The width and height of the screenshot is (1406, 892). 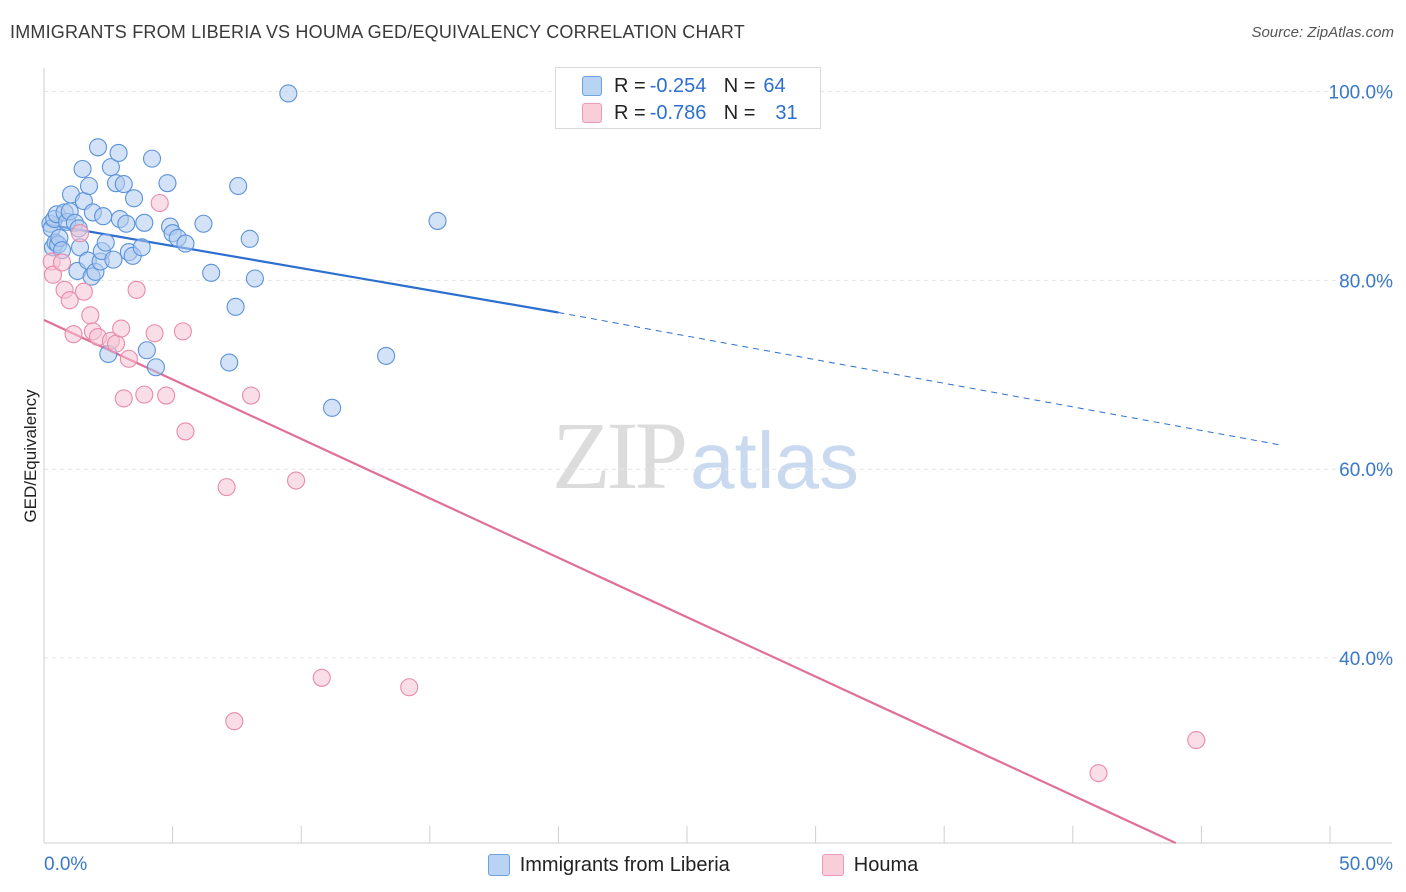 I want to click on legend-label-liberia: Immigrants from Liberia, so click(x=624, y=864).